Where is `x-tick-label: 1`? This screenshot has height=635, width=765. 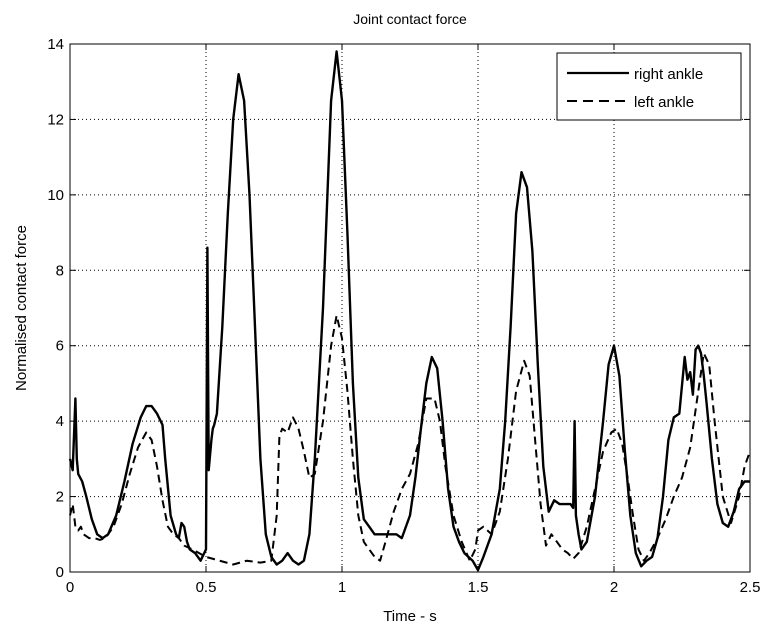 x-tick-label: 1 is located at coordinates (342, 587).